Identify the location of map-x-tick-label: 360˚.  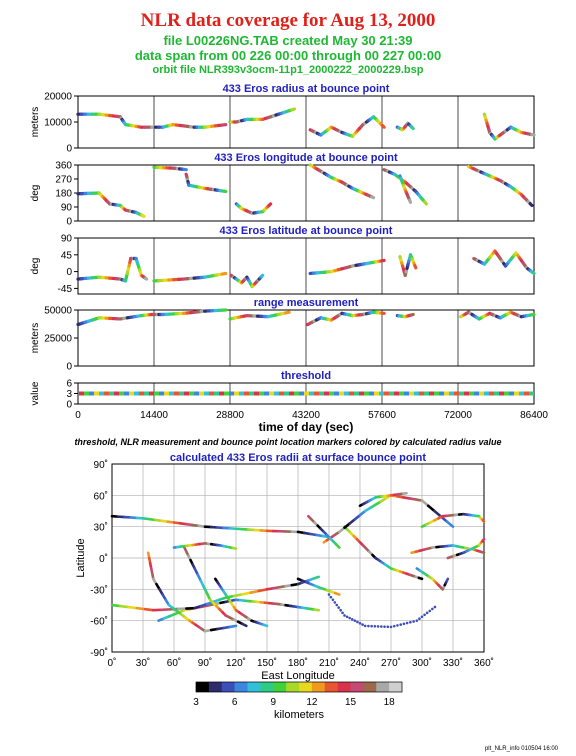
(484, 663).